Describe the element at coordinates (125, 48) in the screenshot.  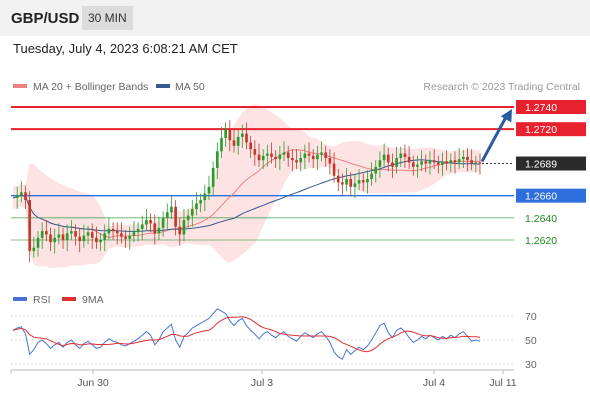
I see `datetime-label: Tuesday, July 4, 2023 6:08:21 AM CET` at that location.